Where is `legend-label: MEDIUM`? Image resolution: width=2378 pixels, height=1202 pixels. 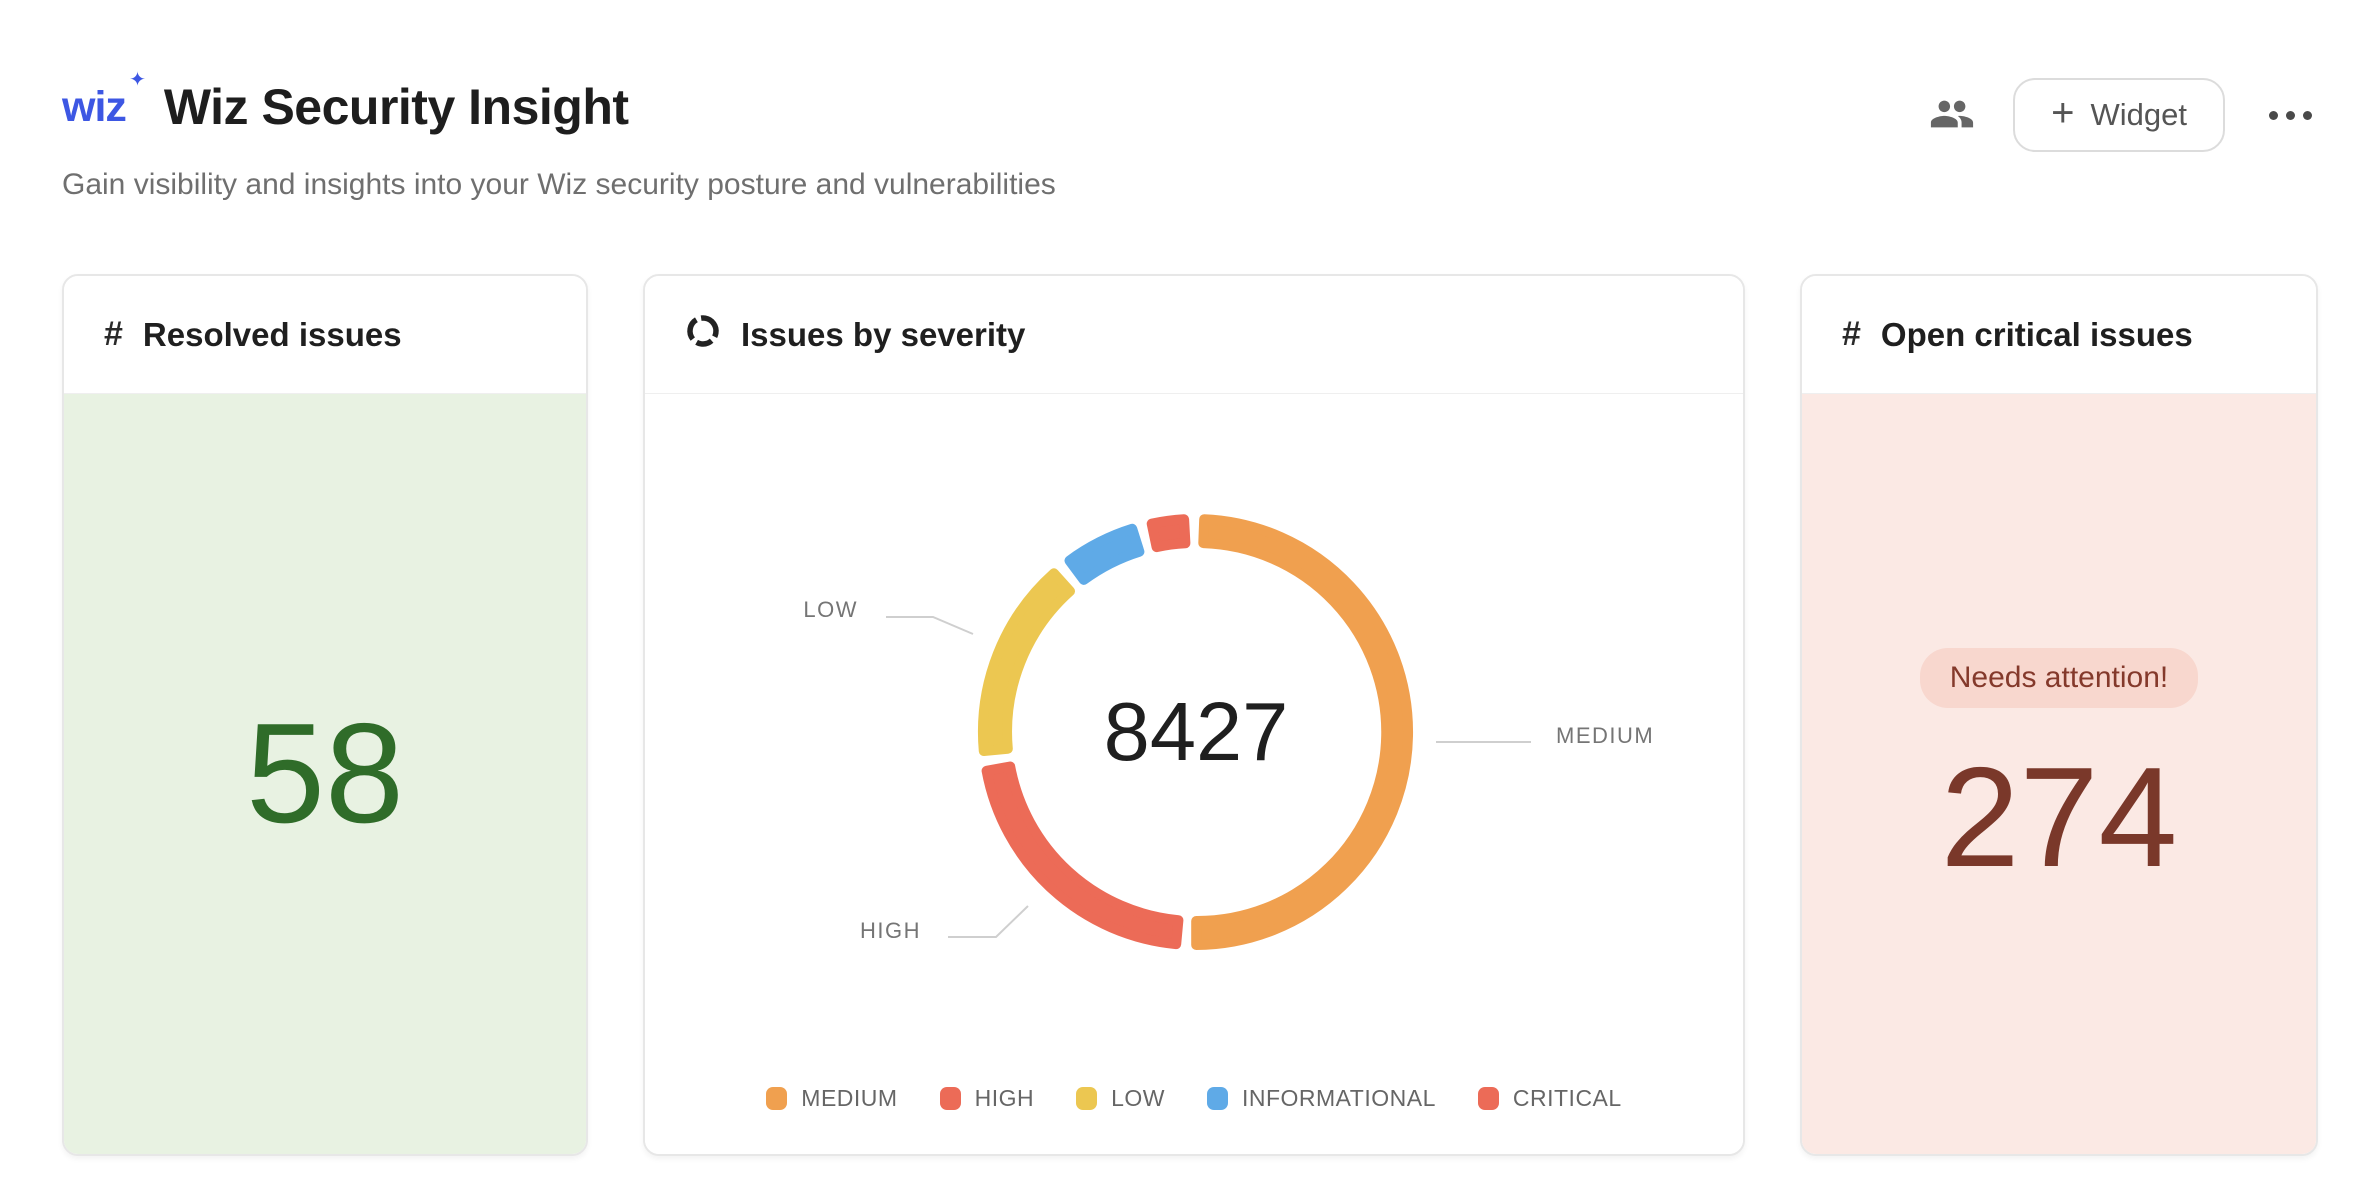
legend-label: MEDIUM is located at coordinates (849, 1097).